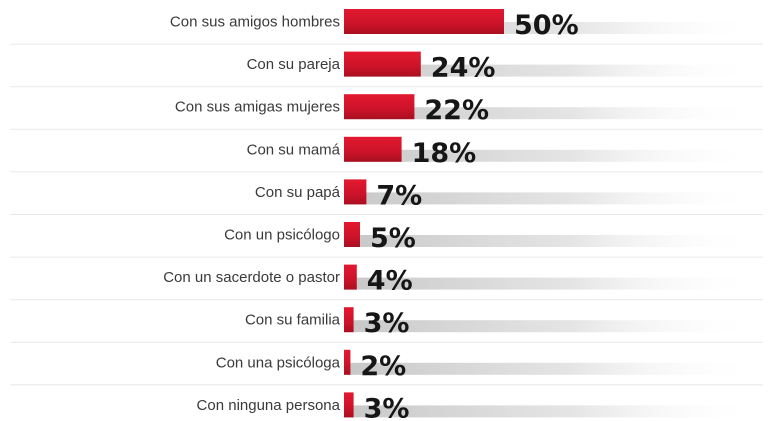 The image size is (773, 421). I want to click on value-label: 4%, so click(390, 281).